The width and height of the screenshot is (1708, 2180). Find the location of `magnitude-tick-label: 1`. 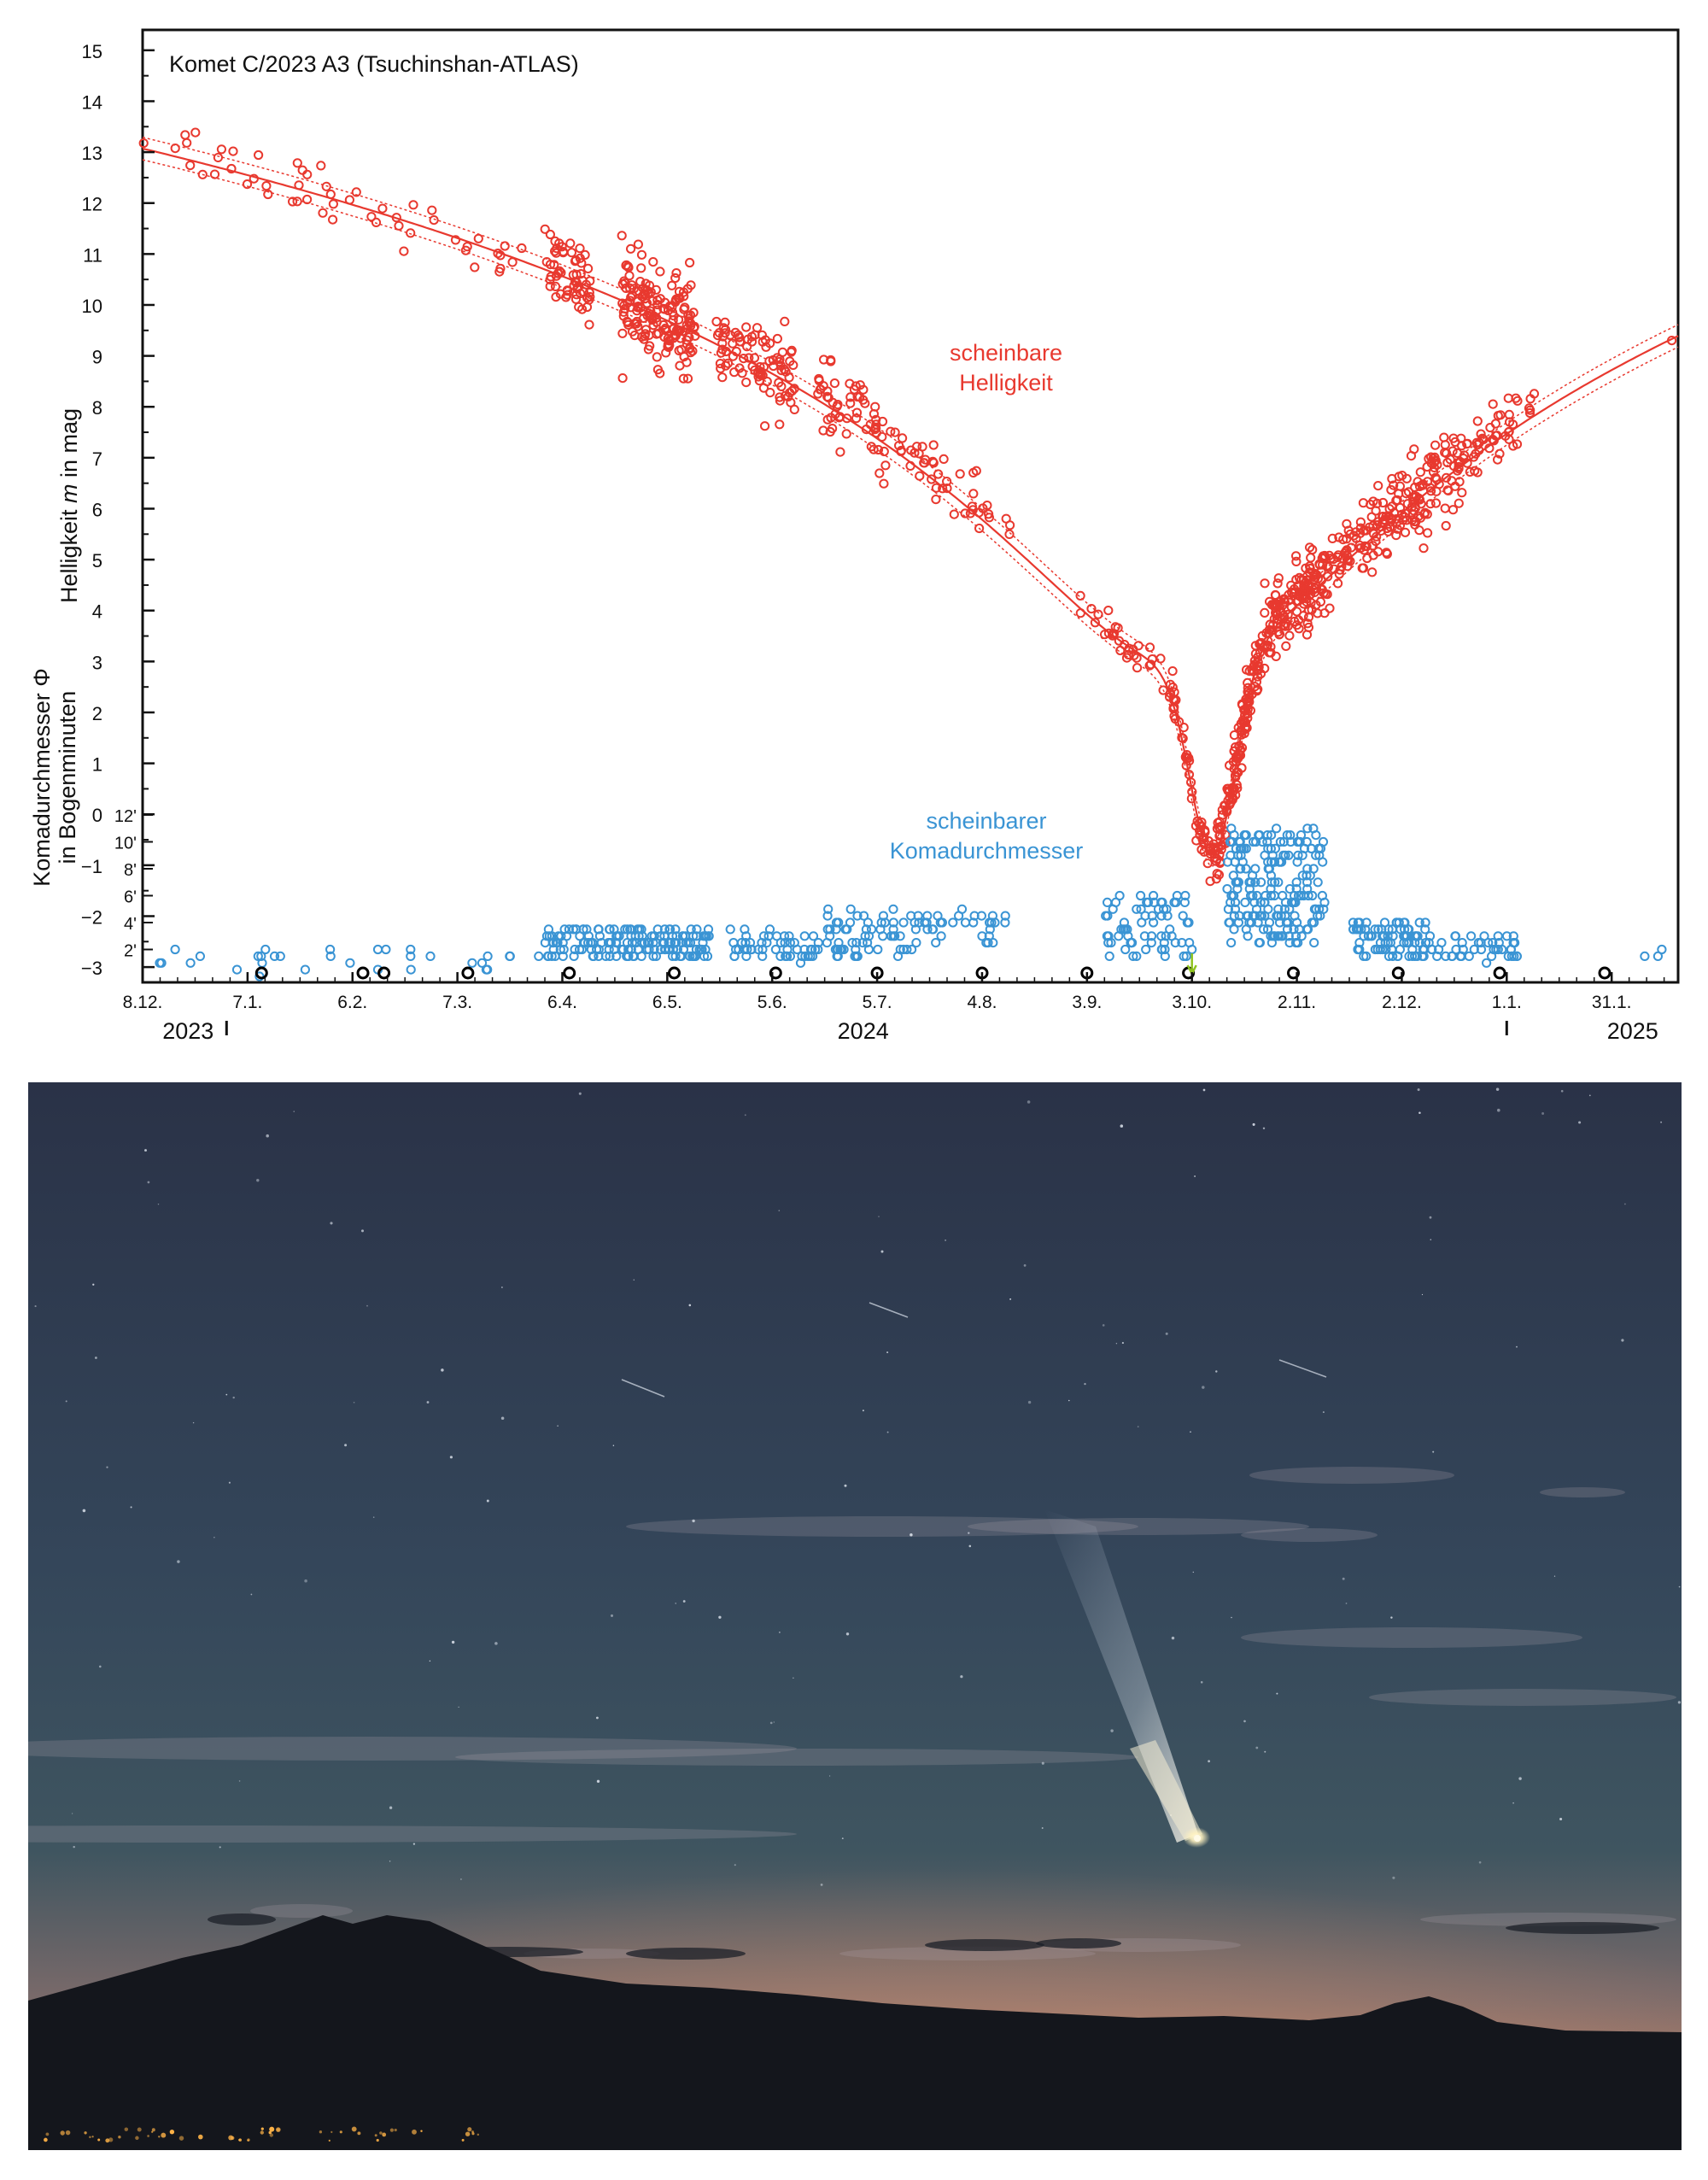

magnitude-tick-label: 1 is located at coordinates (97, 765).